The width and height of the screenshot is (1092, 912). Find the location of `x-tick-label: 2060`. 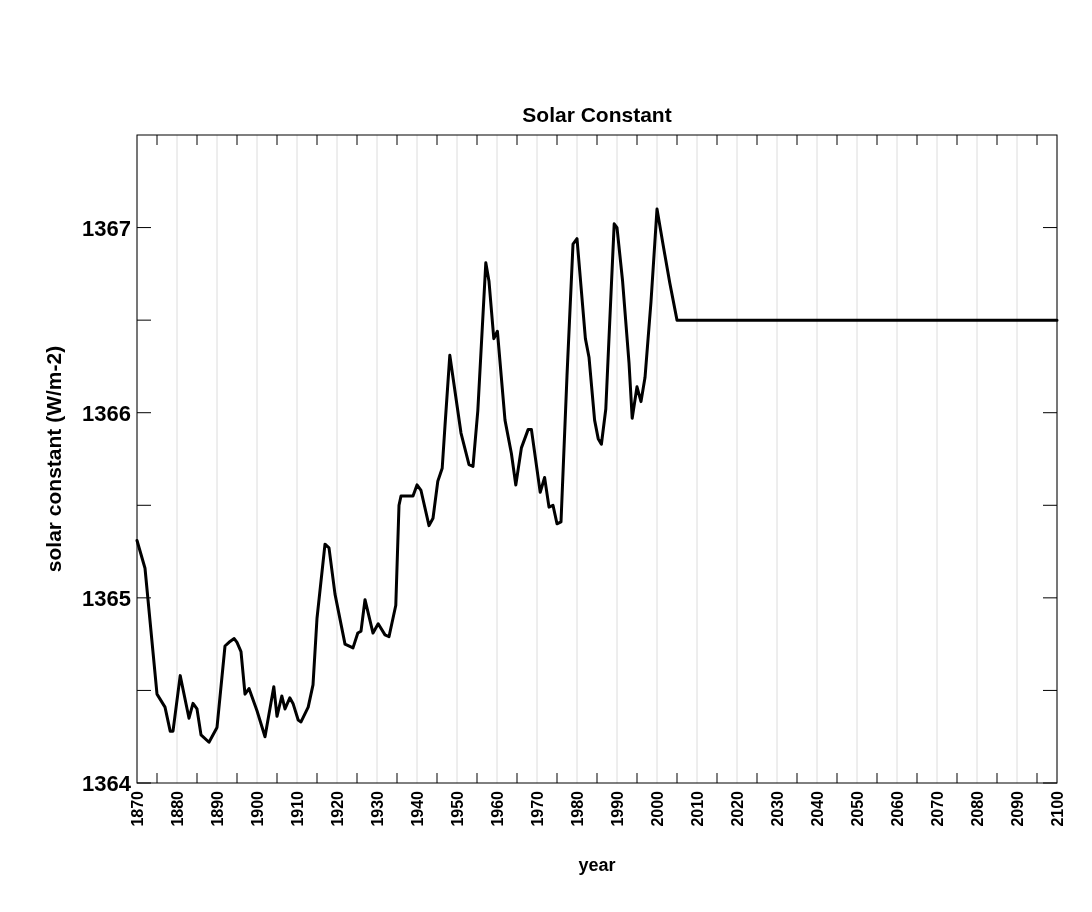

x-tick-label: 2060 is located at coordinates (897, 808).